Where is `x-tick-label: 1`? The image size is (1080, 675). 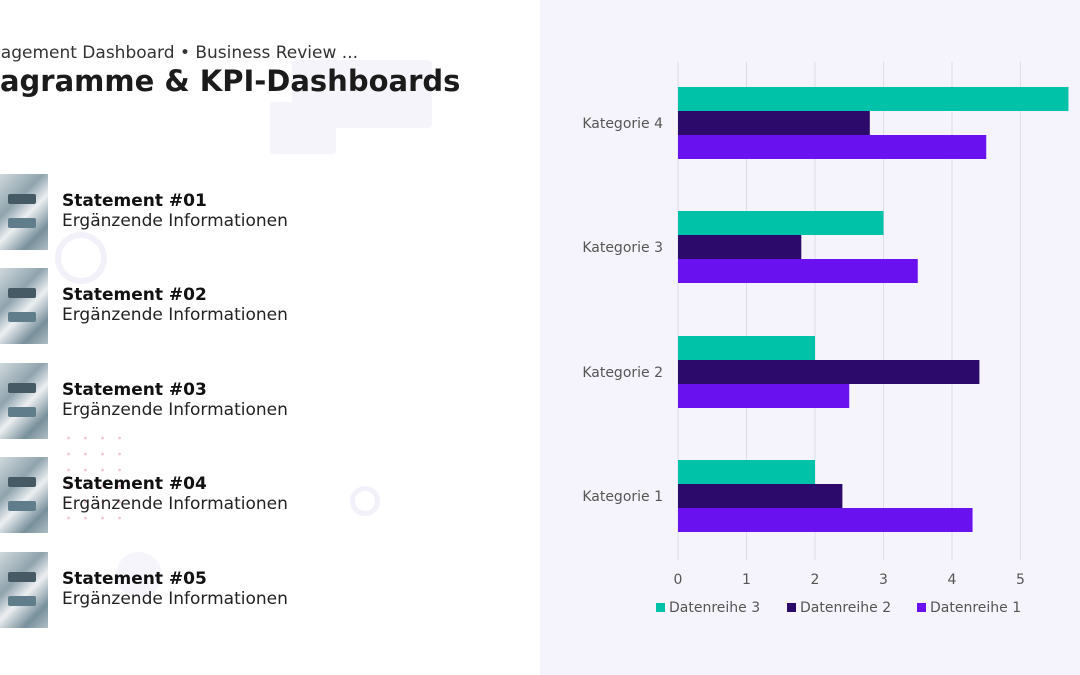 x-tick-label: 1 is located at coordinates (746, 580).